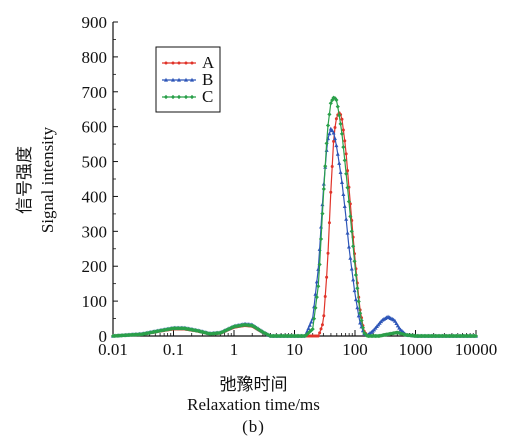  What do you see at coordinates (253, 404) in the screenshot?
I see `x-axis-label: Relaxation time/ms` at bounding box center [253, 404].